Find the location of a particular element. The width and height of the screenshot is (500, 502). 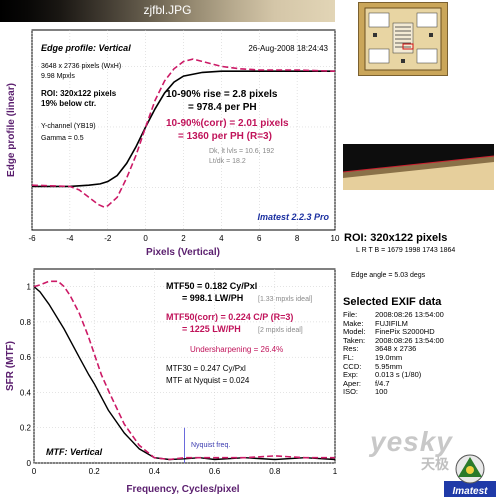

yesky-watermark-cn: 天极 is located at coordinates (435, 464).